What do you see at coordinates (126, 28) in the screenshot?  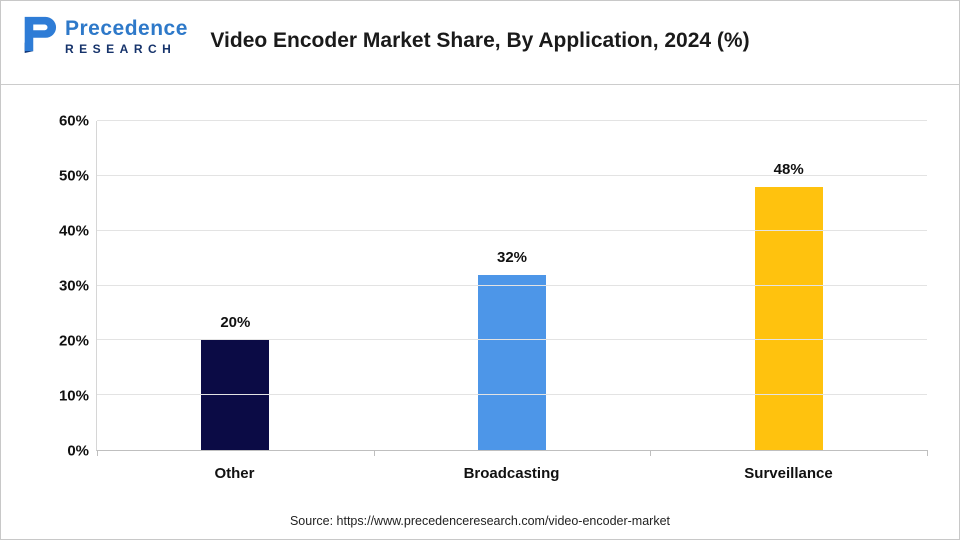 I see `logo-wordmark: Precedence` at bounding box center [126, 28].